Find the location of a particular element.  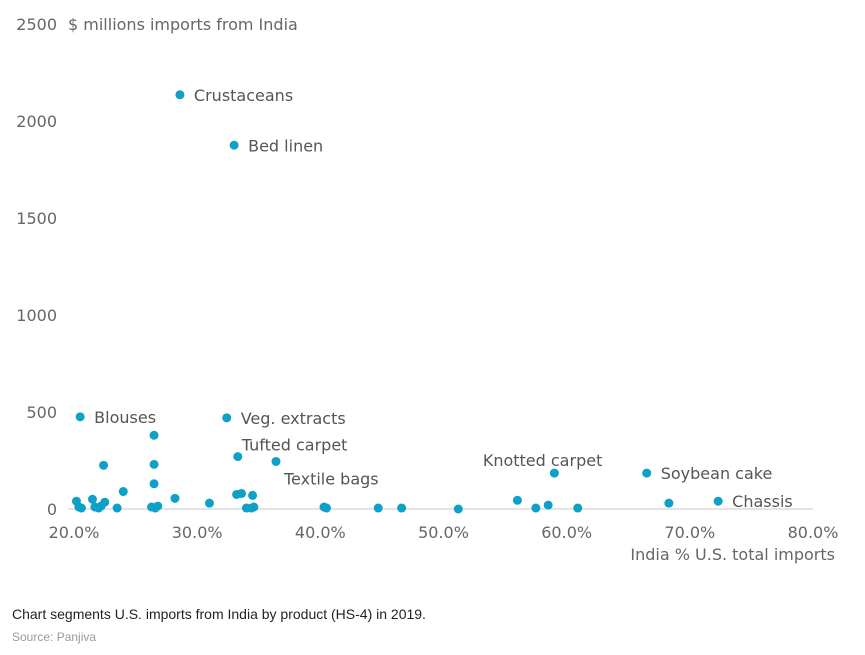

x-tick-label: 20.0% is located at coordinates (74, 532).